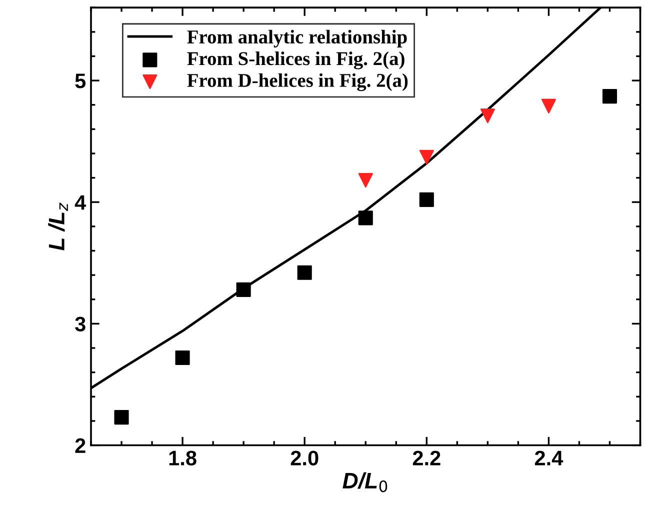 Image resolution: width=650 pixels, height=506 pixels. I want to click on y-tick-label: 5, so click(80, 81).